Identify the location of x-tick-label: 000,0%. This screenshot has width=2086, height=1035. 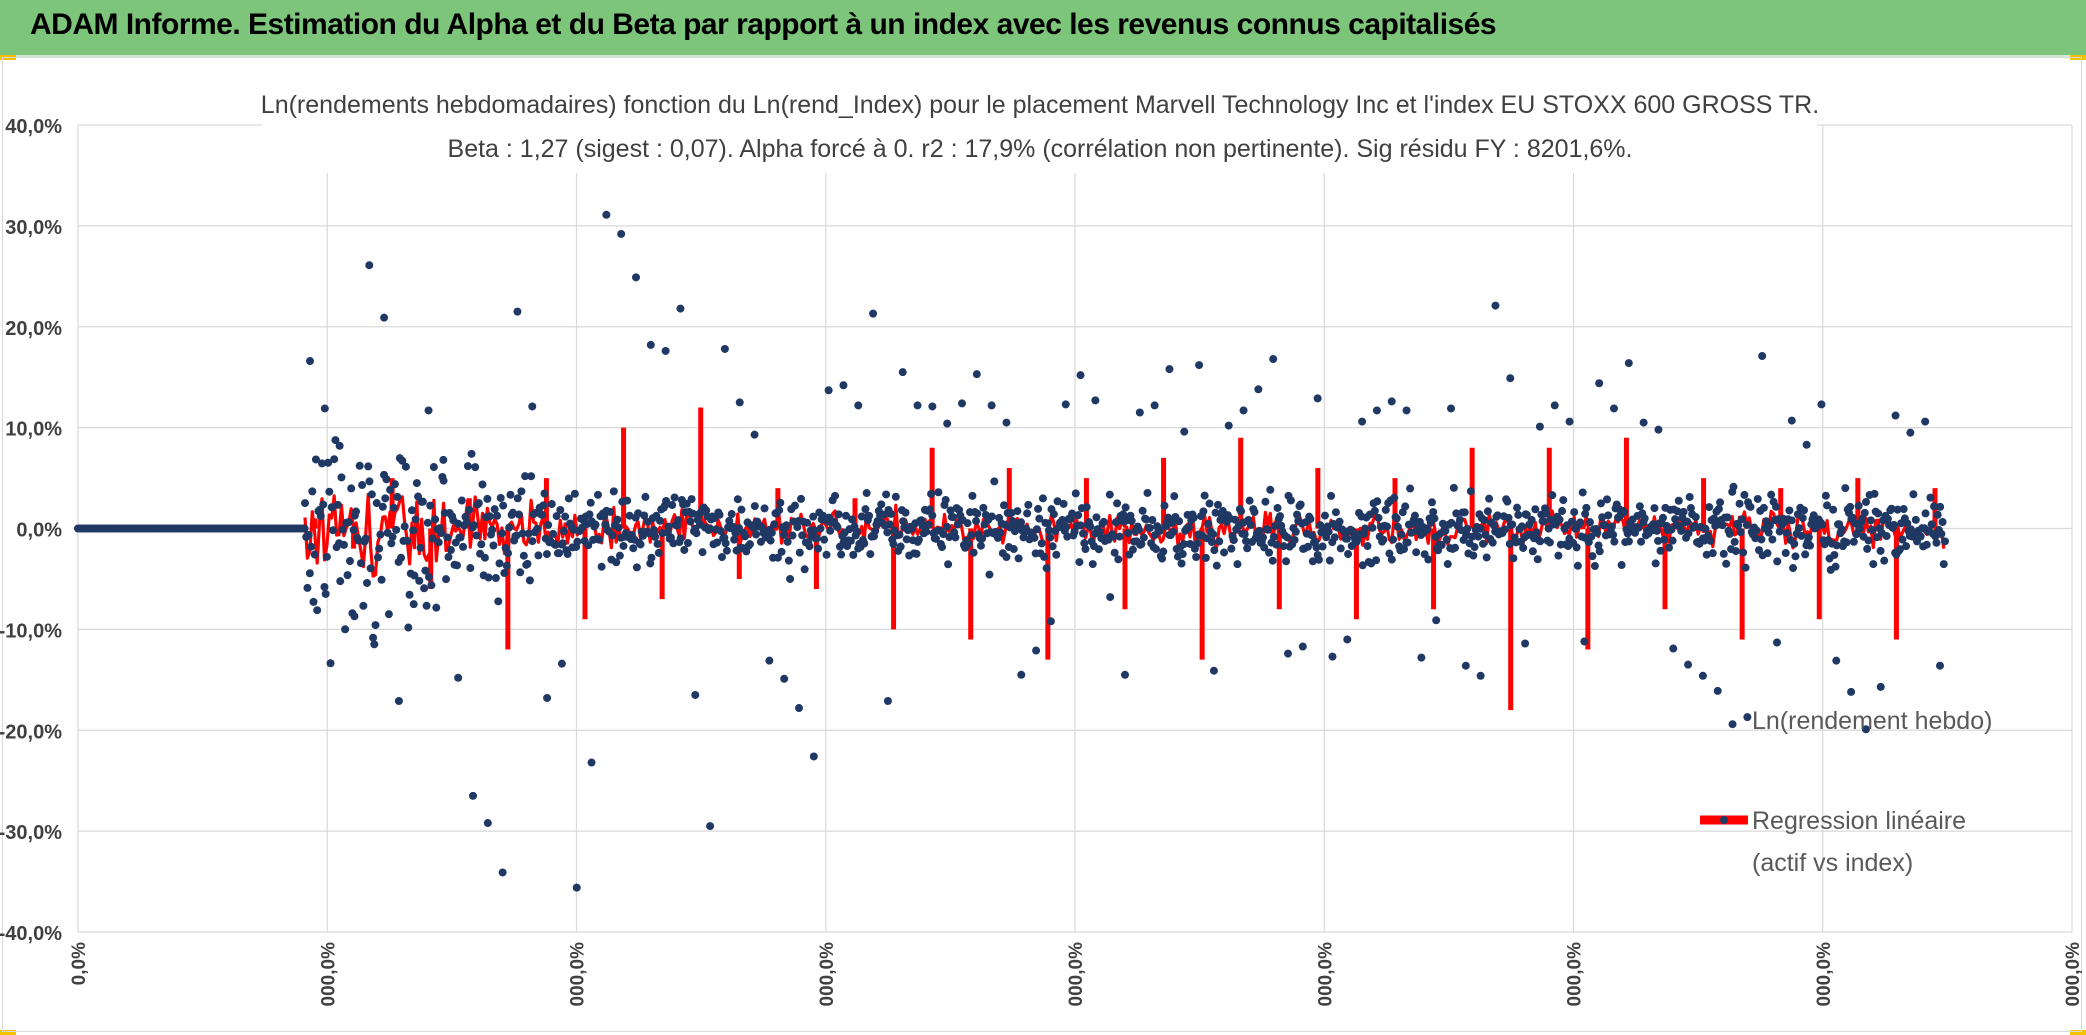
(578, 974).